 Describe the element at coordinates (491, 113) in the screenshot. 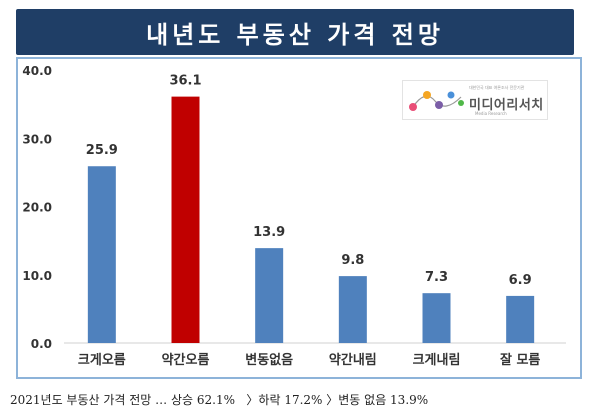

I see `logo-tagline: Media Research` at that location.